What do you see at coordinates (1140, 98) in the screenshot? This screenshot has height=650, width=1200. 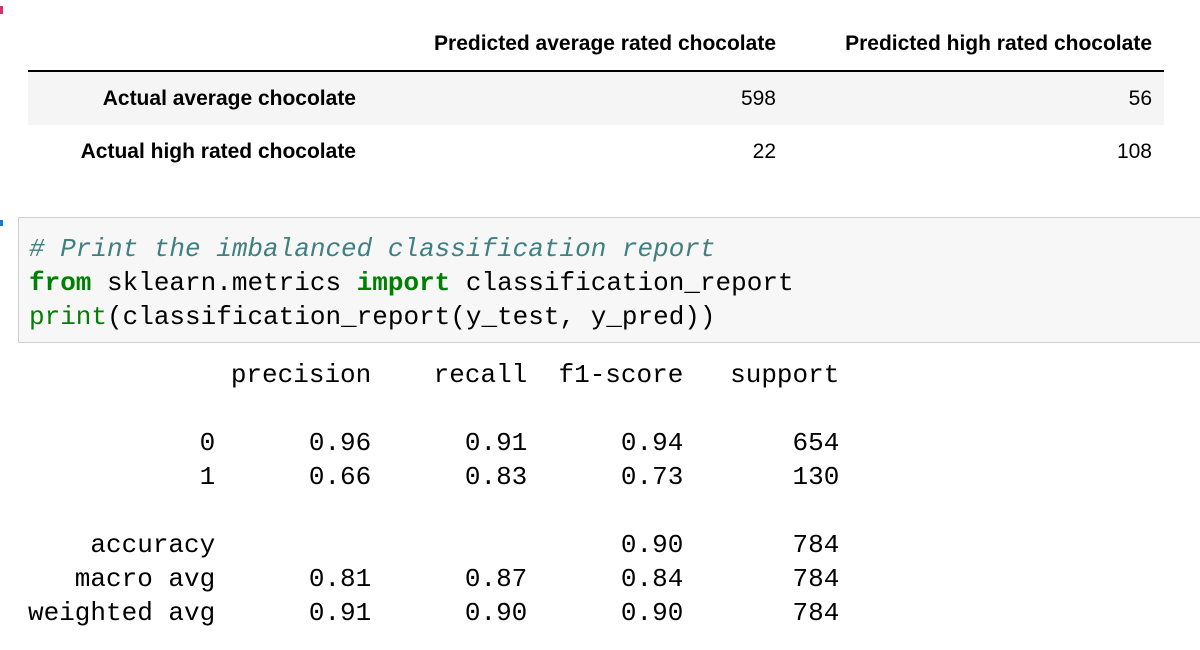 I see `table-cell: 56` at bounding box center [1140, 98].